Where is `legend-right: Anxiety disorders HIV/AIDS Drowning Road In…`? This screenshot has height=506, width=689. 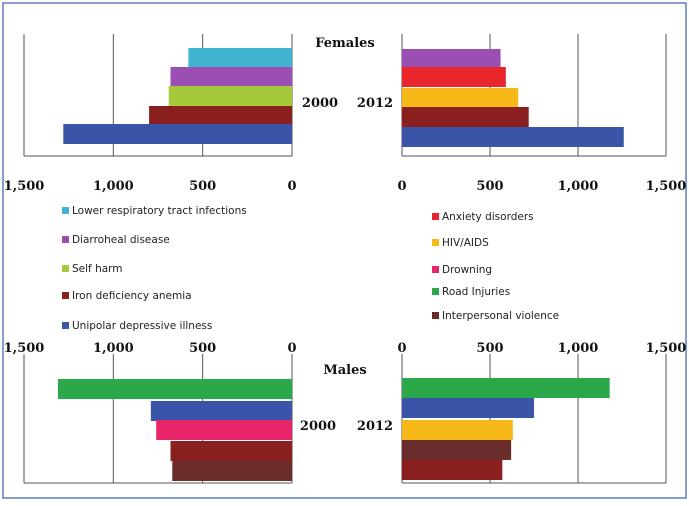 legend-right: Anxiety disorders HIV/AIDS Drowning Road In… is located at coordinates (495, 266).